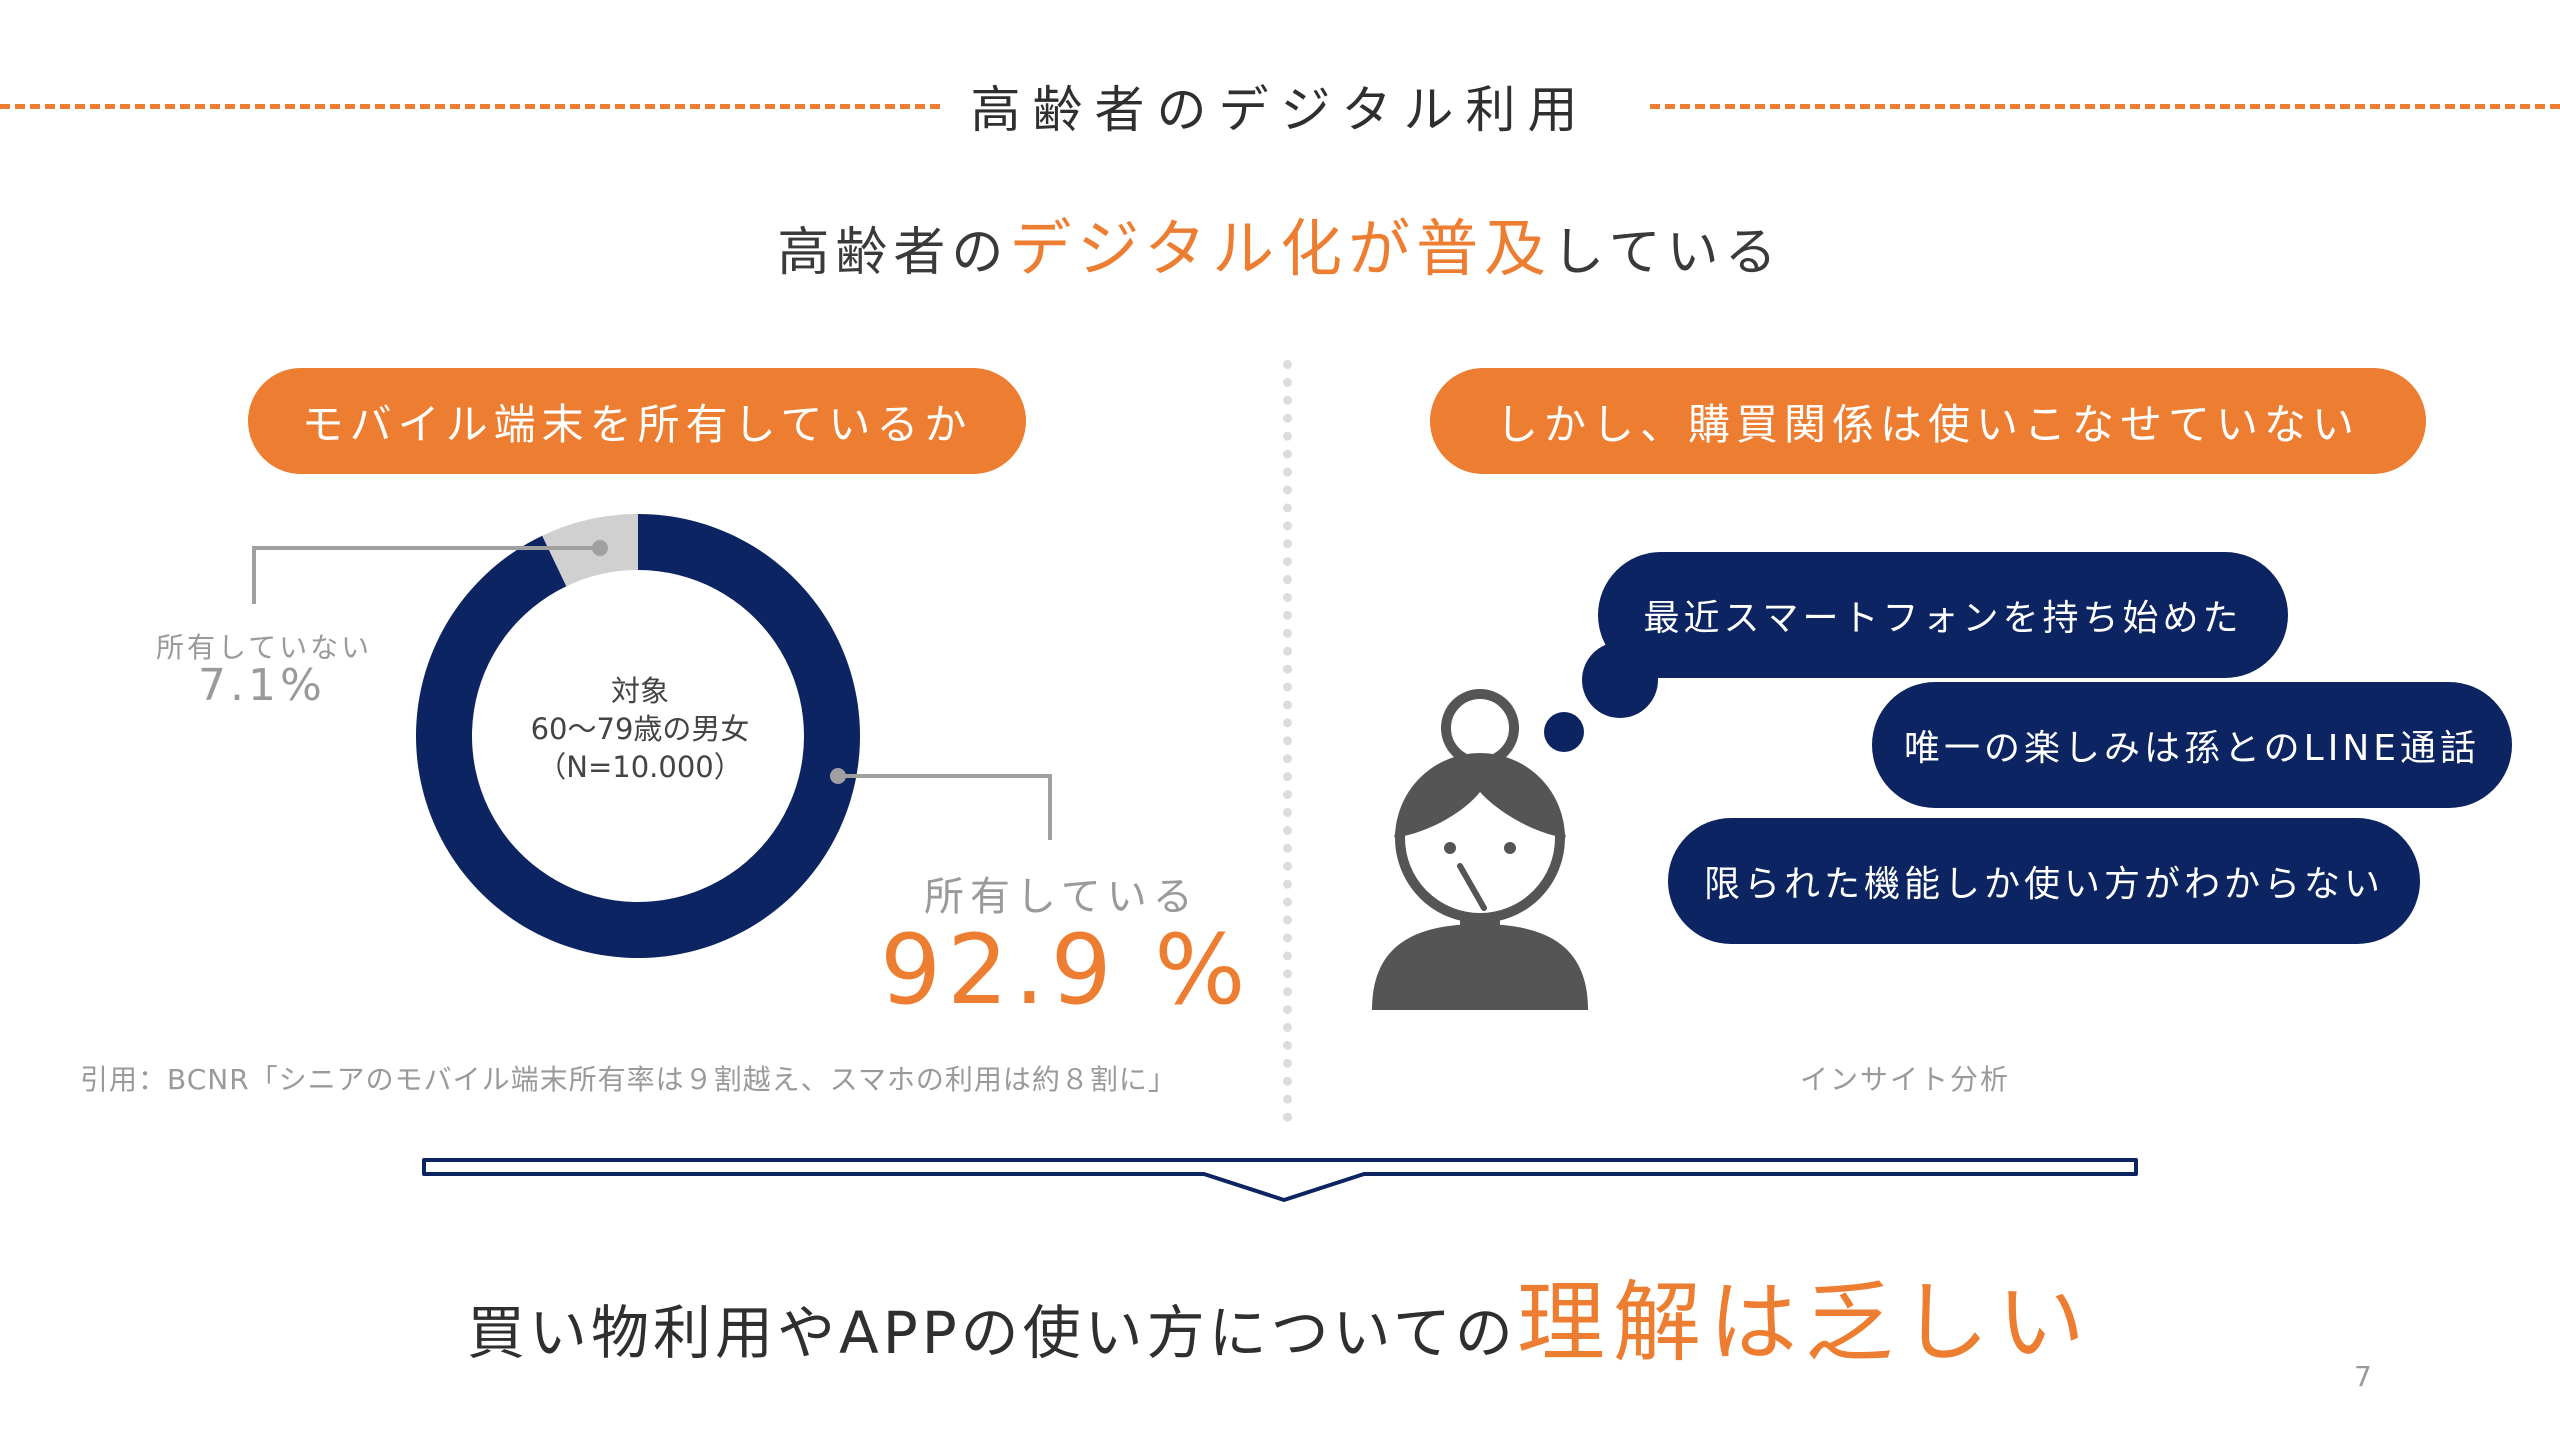 This screenshot has width=2560, height=1440. I want to click on insight-bubble-1: 最近スマートフォンを持ち始めた, so click(1943, 615).